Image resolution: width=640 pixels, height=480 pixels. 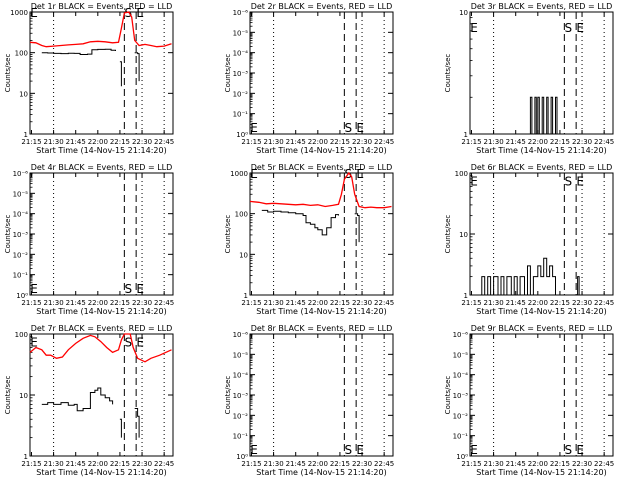 What do you see at coordinates (102, 167) in the screenshot?
I see `panel-title: Det 4r BLACK = Events, RED = LLD` at bounding box center [102, 167].